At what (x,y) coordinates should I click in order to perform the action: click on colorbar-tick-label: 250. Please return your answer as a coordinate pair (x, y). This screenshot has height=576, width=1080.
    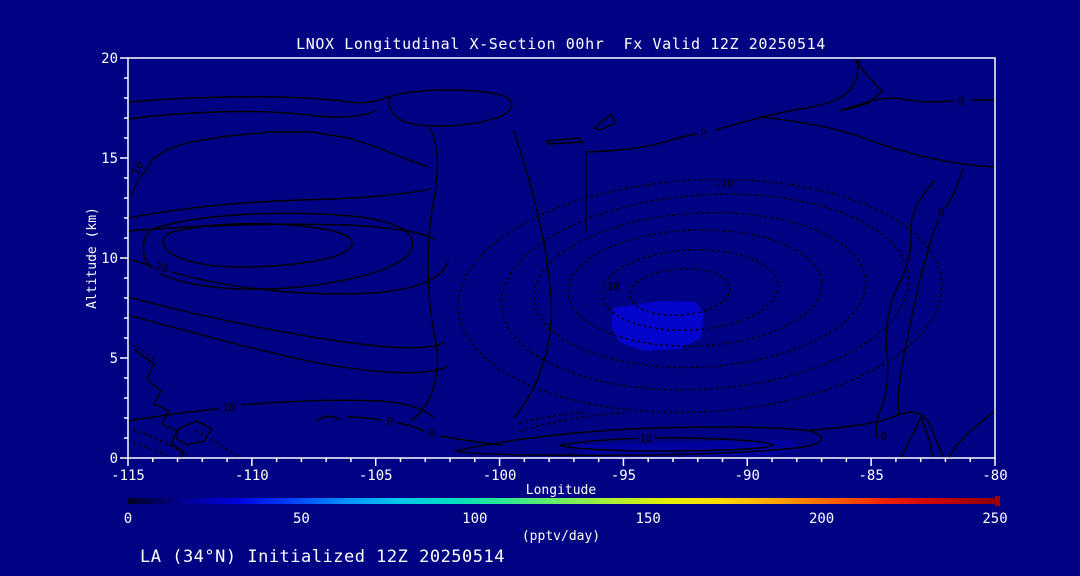
    Looking at the image, I should click on (994, 519).